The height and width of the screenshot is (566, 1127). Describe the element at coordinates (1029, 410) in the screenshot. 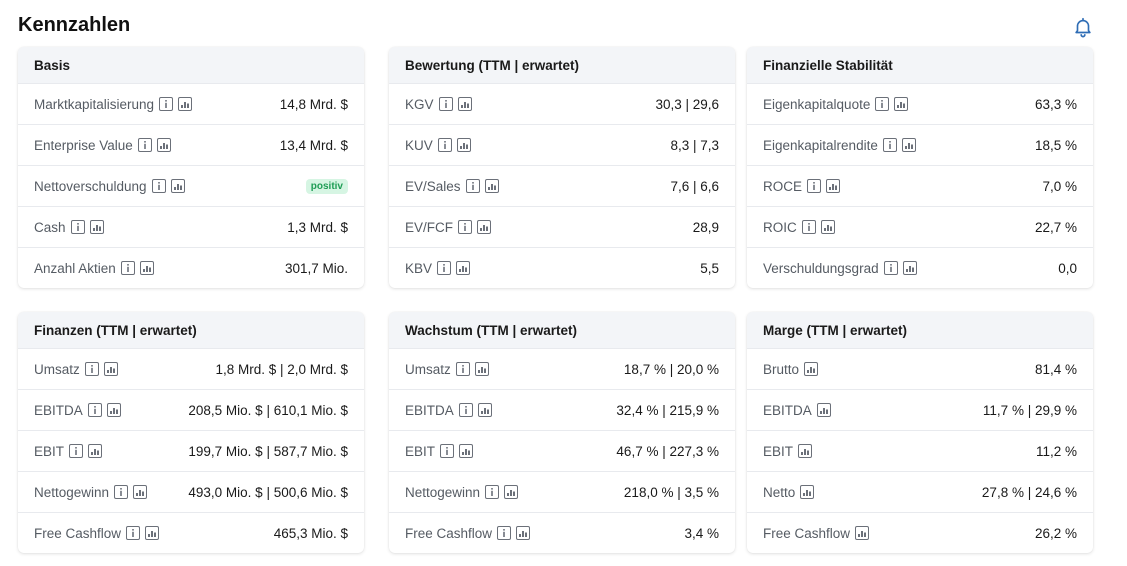

I see `metric-value: 11,7 % | 29,9 %` at that location.